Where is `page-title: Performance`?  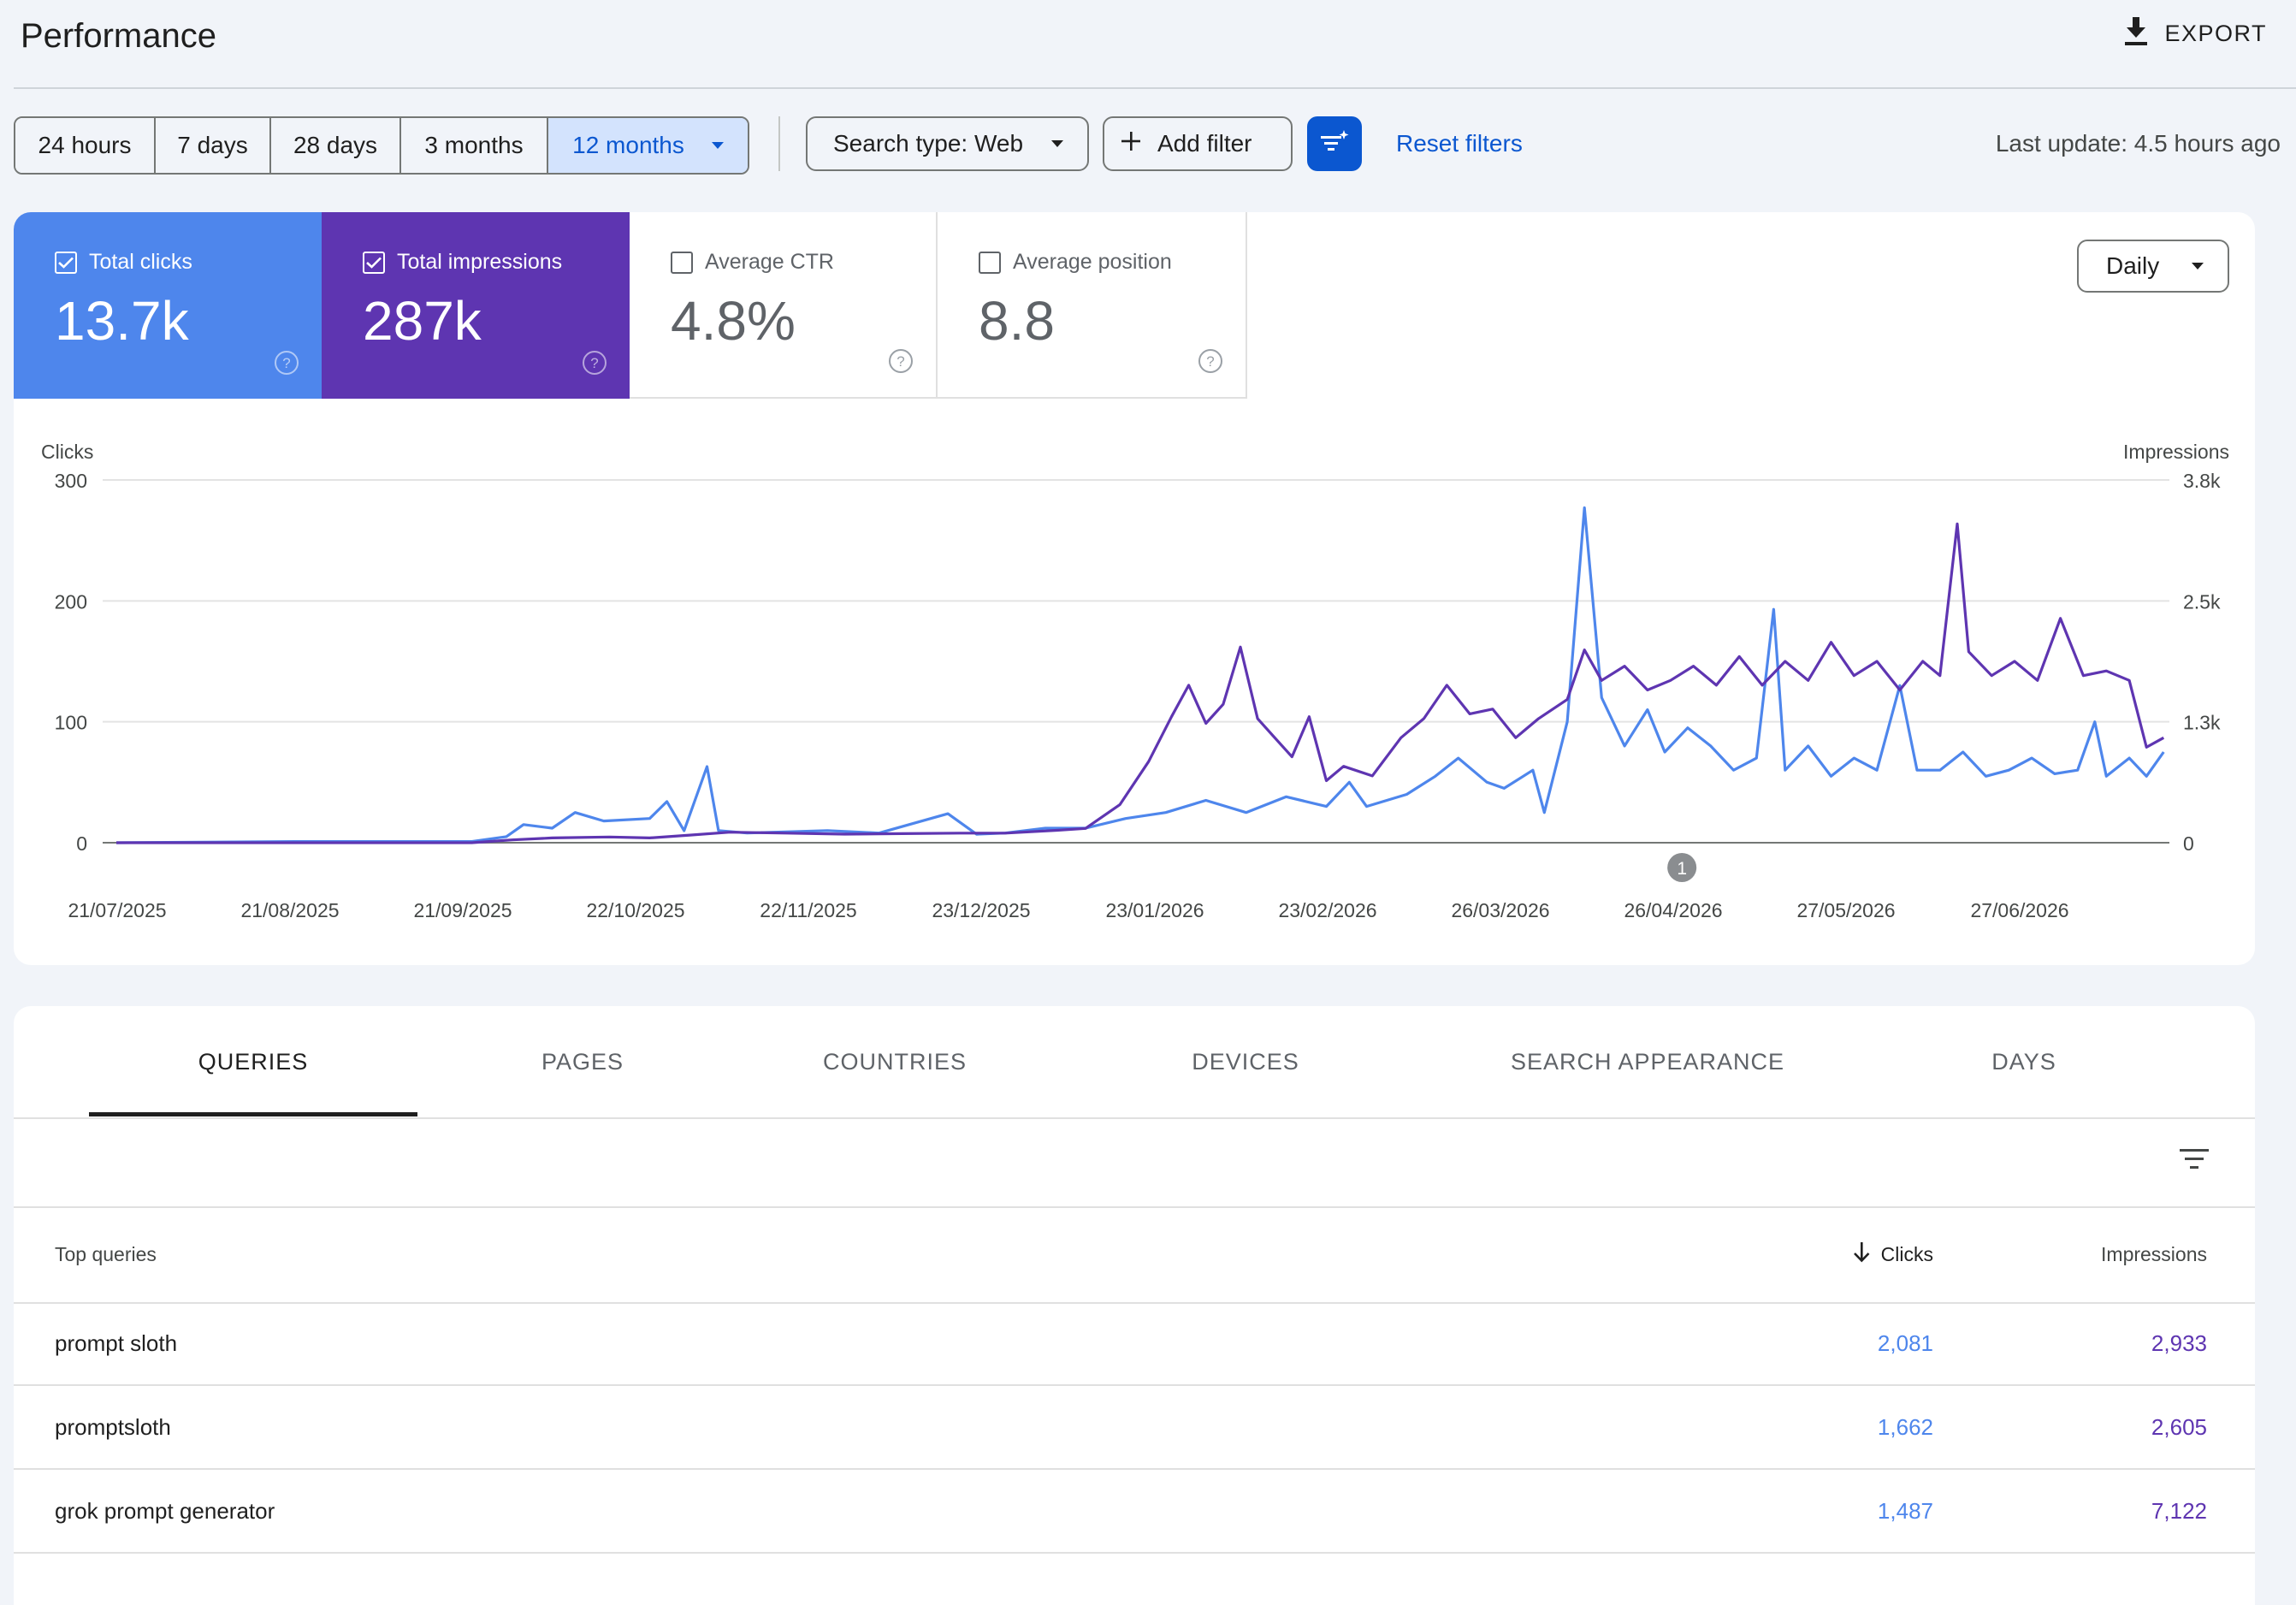 page-title: Performance is located at coordinates (119, 36).